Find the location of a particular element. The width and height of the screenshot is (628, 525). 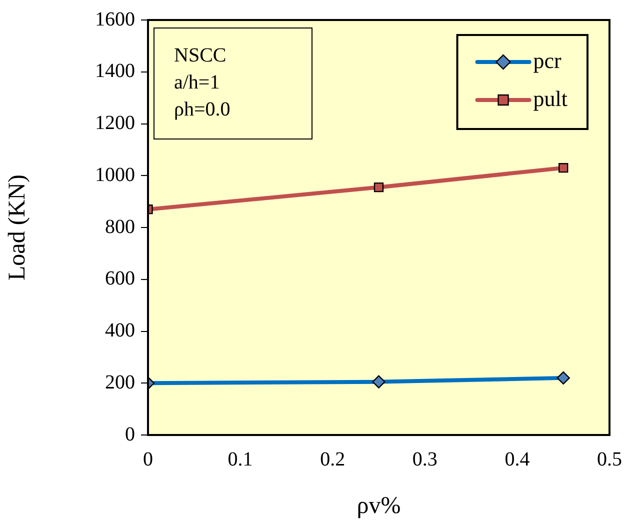

x-tick-label: 0.4 is located at coordinates (517, 459).